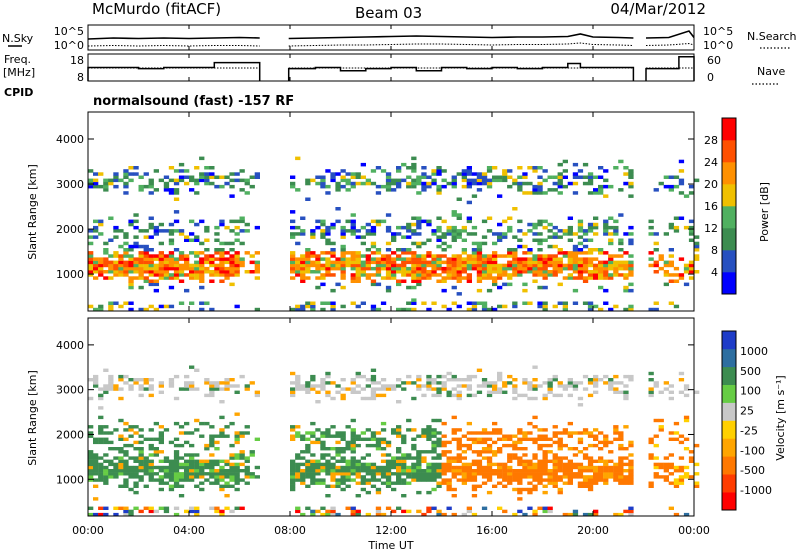  What do you see at coordinates (729, 375) in the screenshot?
I see `velocity-colorbar-swatch` at bounding box center [729, 375].